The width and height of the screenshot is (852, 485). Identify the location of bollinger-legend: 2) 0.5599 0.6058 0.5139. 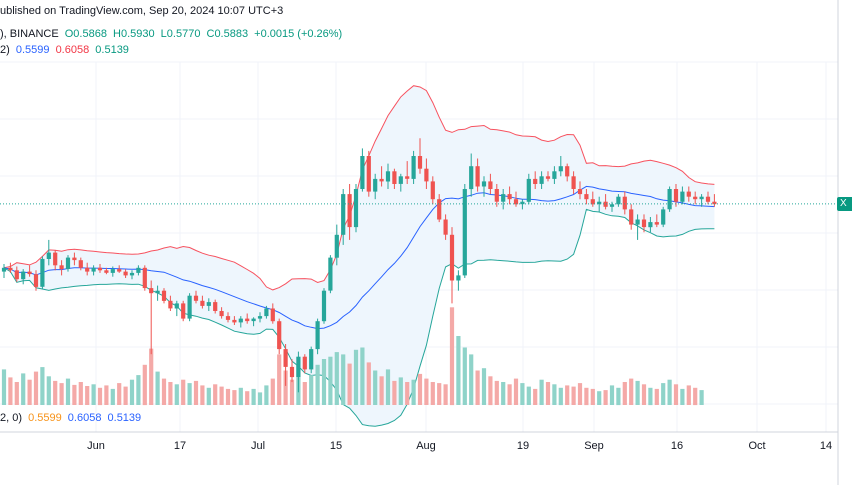
(66, 50).